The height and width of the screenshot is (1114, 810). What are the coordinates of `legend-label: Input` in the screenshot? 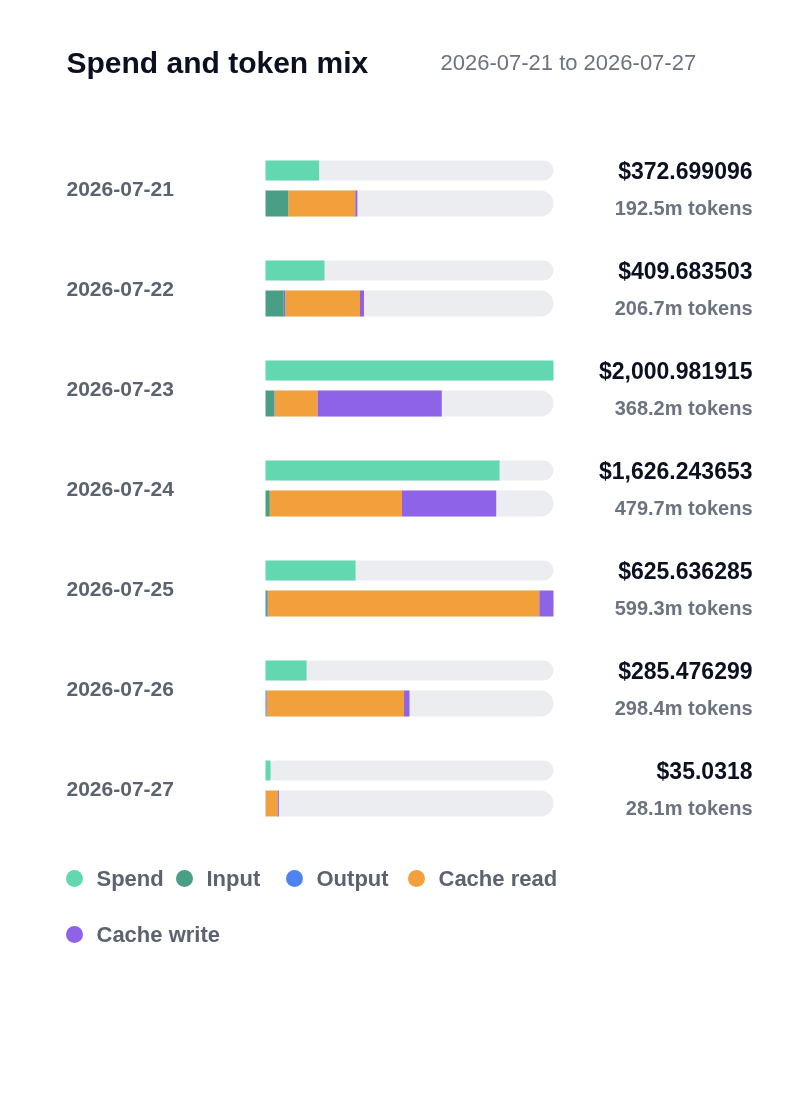 It's located at (233, 878).